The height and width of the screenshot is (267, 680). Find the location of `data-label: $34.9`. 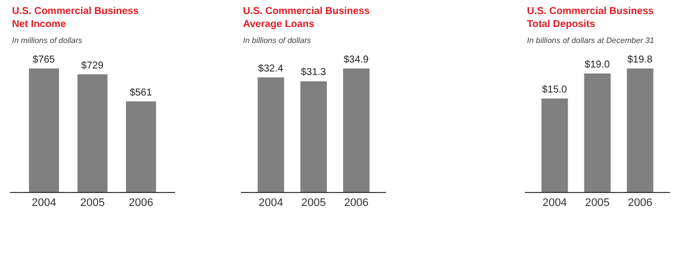

data-label: $34.9 is located at coordinates (357, 60).